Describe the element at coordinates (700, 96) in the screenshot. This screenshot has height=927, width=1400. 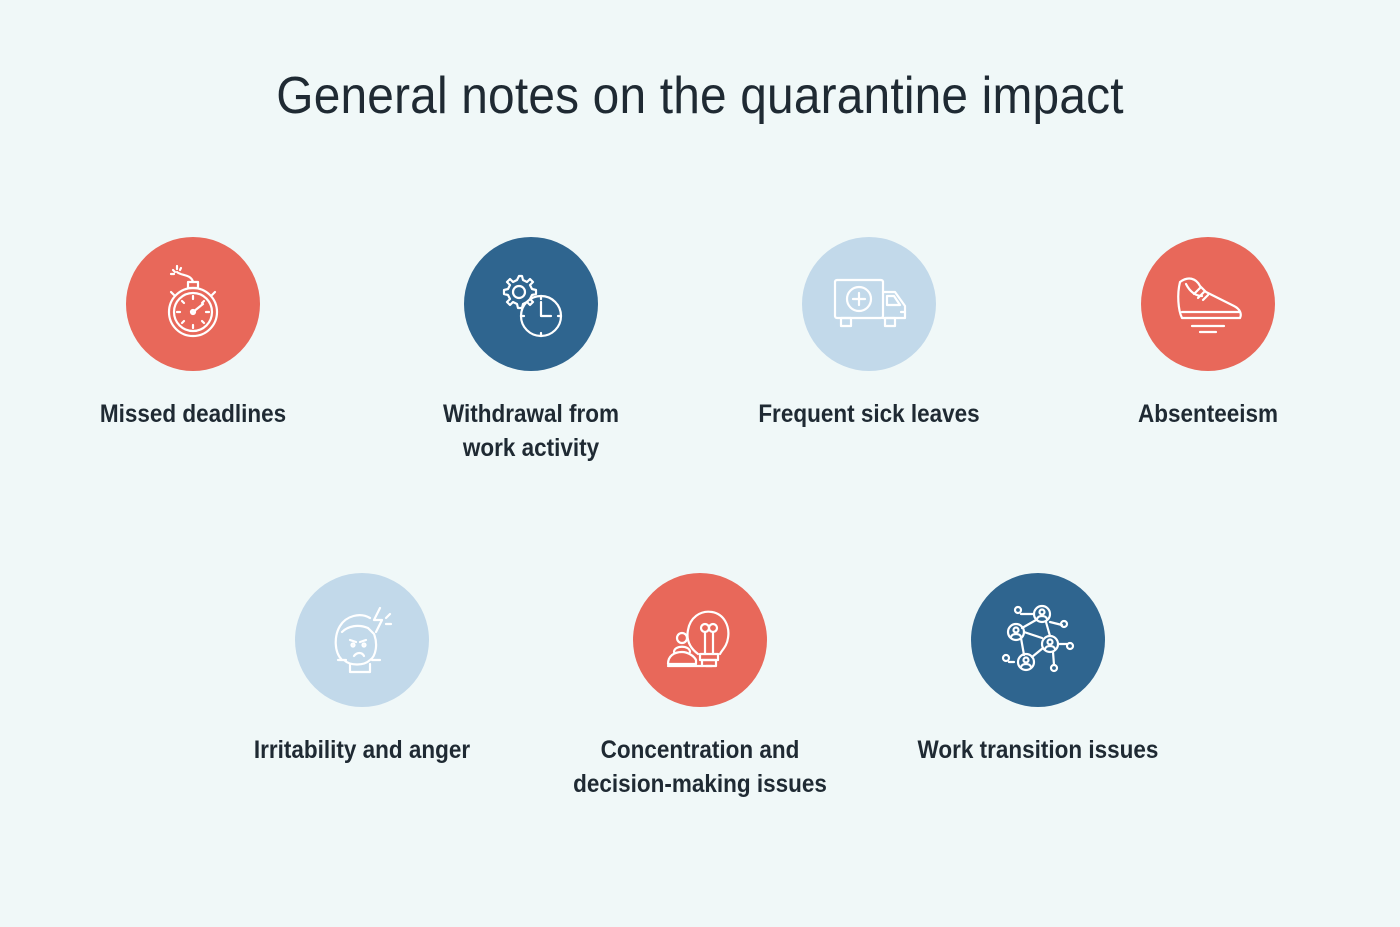
I see `page-title: General notes on the quarantine impact` at that location.